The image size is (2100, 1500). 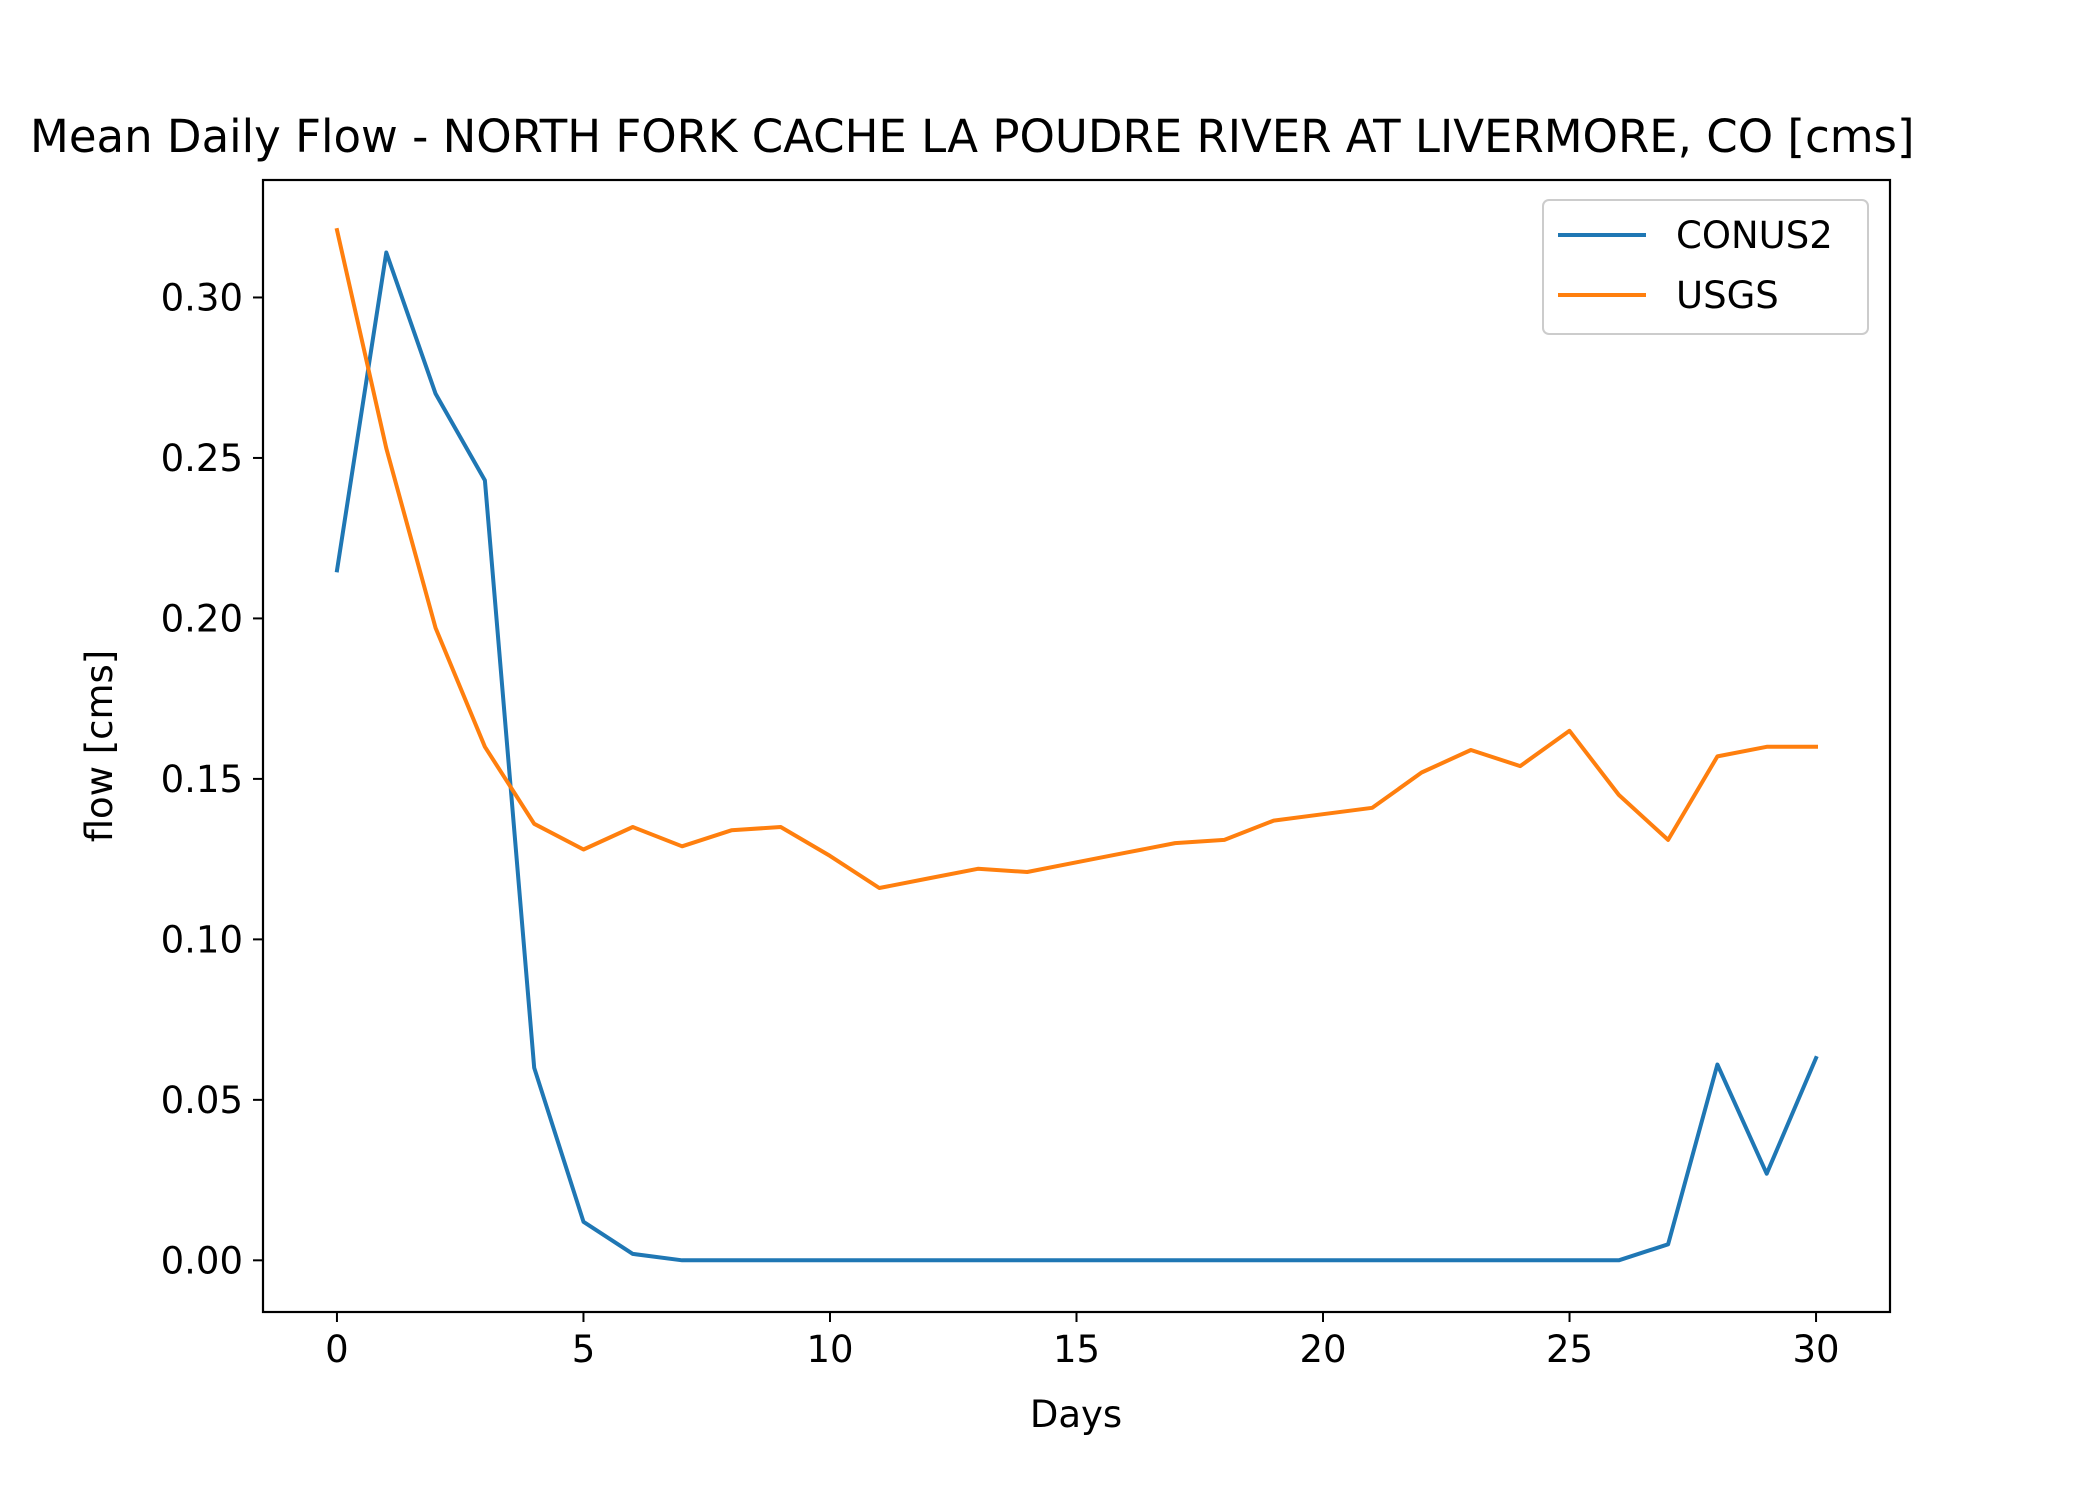 What do you see at coordinates (1705, 267) in the screenshot?
I see `legend: CONUS2 USGS` at bounding box center [1705, 267].